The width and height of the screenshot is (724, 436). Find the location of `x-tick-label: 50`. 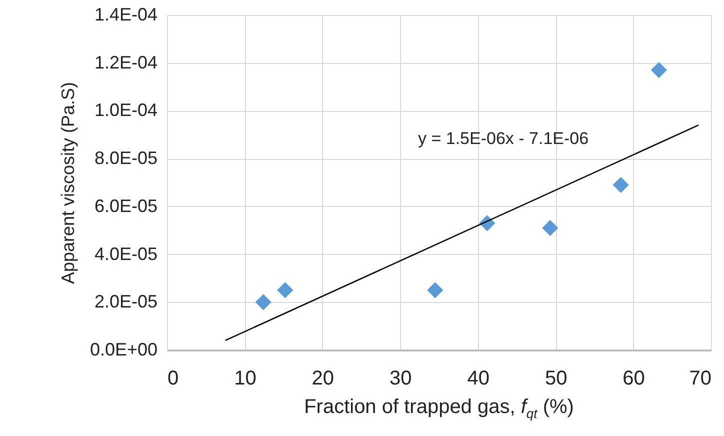

x-tick-label: 50 is located at coordinates (556, 379).